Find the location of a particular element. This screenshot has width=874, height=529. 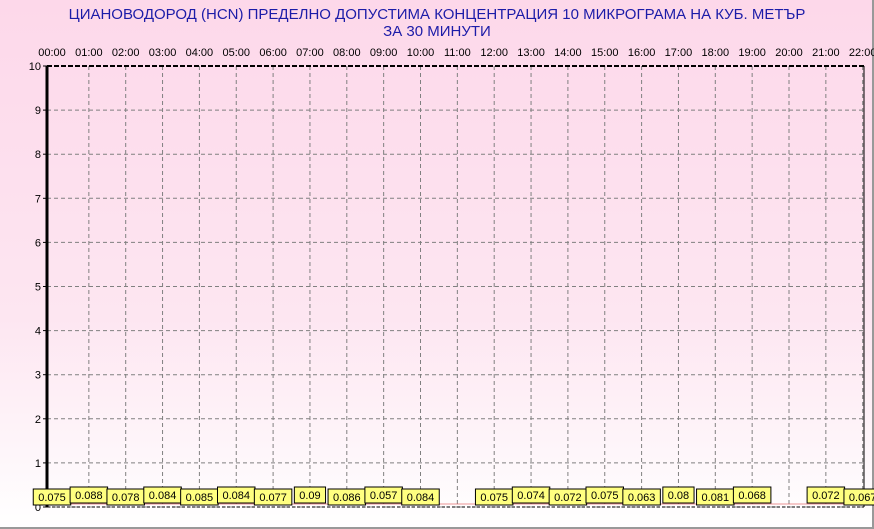

y-tick-label: 9 is located at coordinates (38, 111).